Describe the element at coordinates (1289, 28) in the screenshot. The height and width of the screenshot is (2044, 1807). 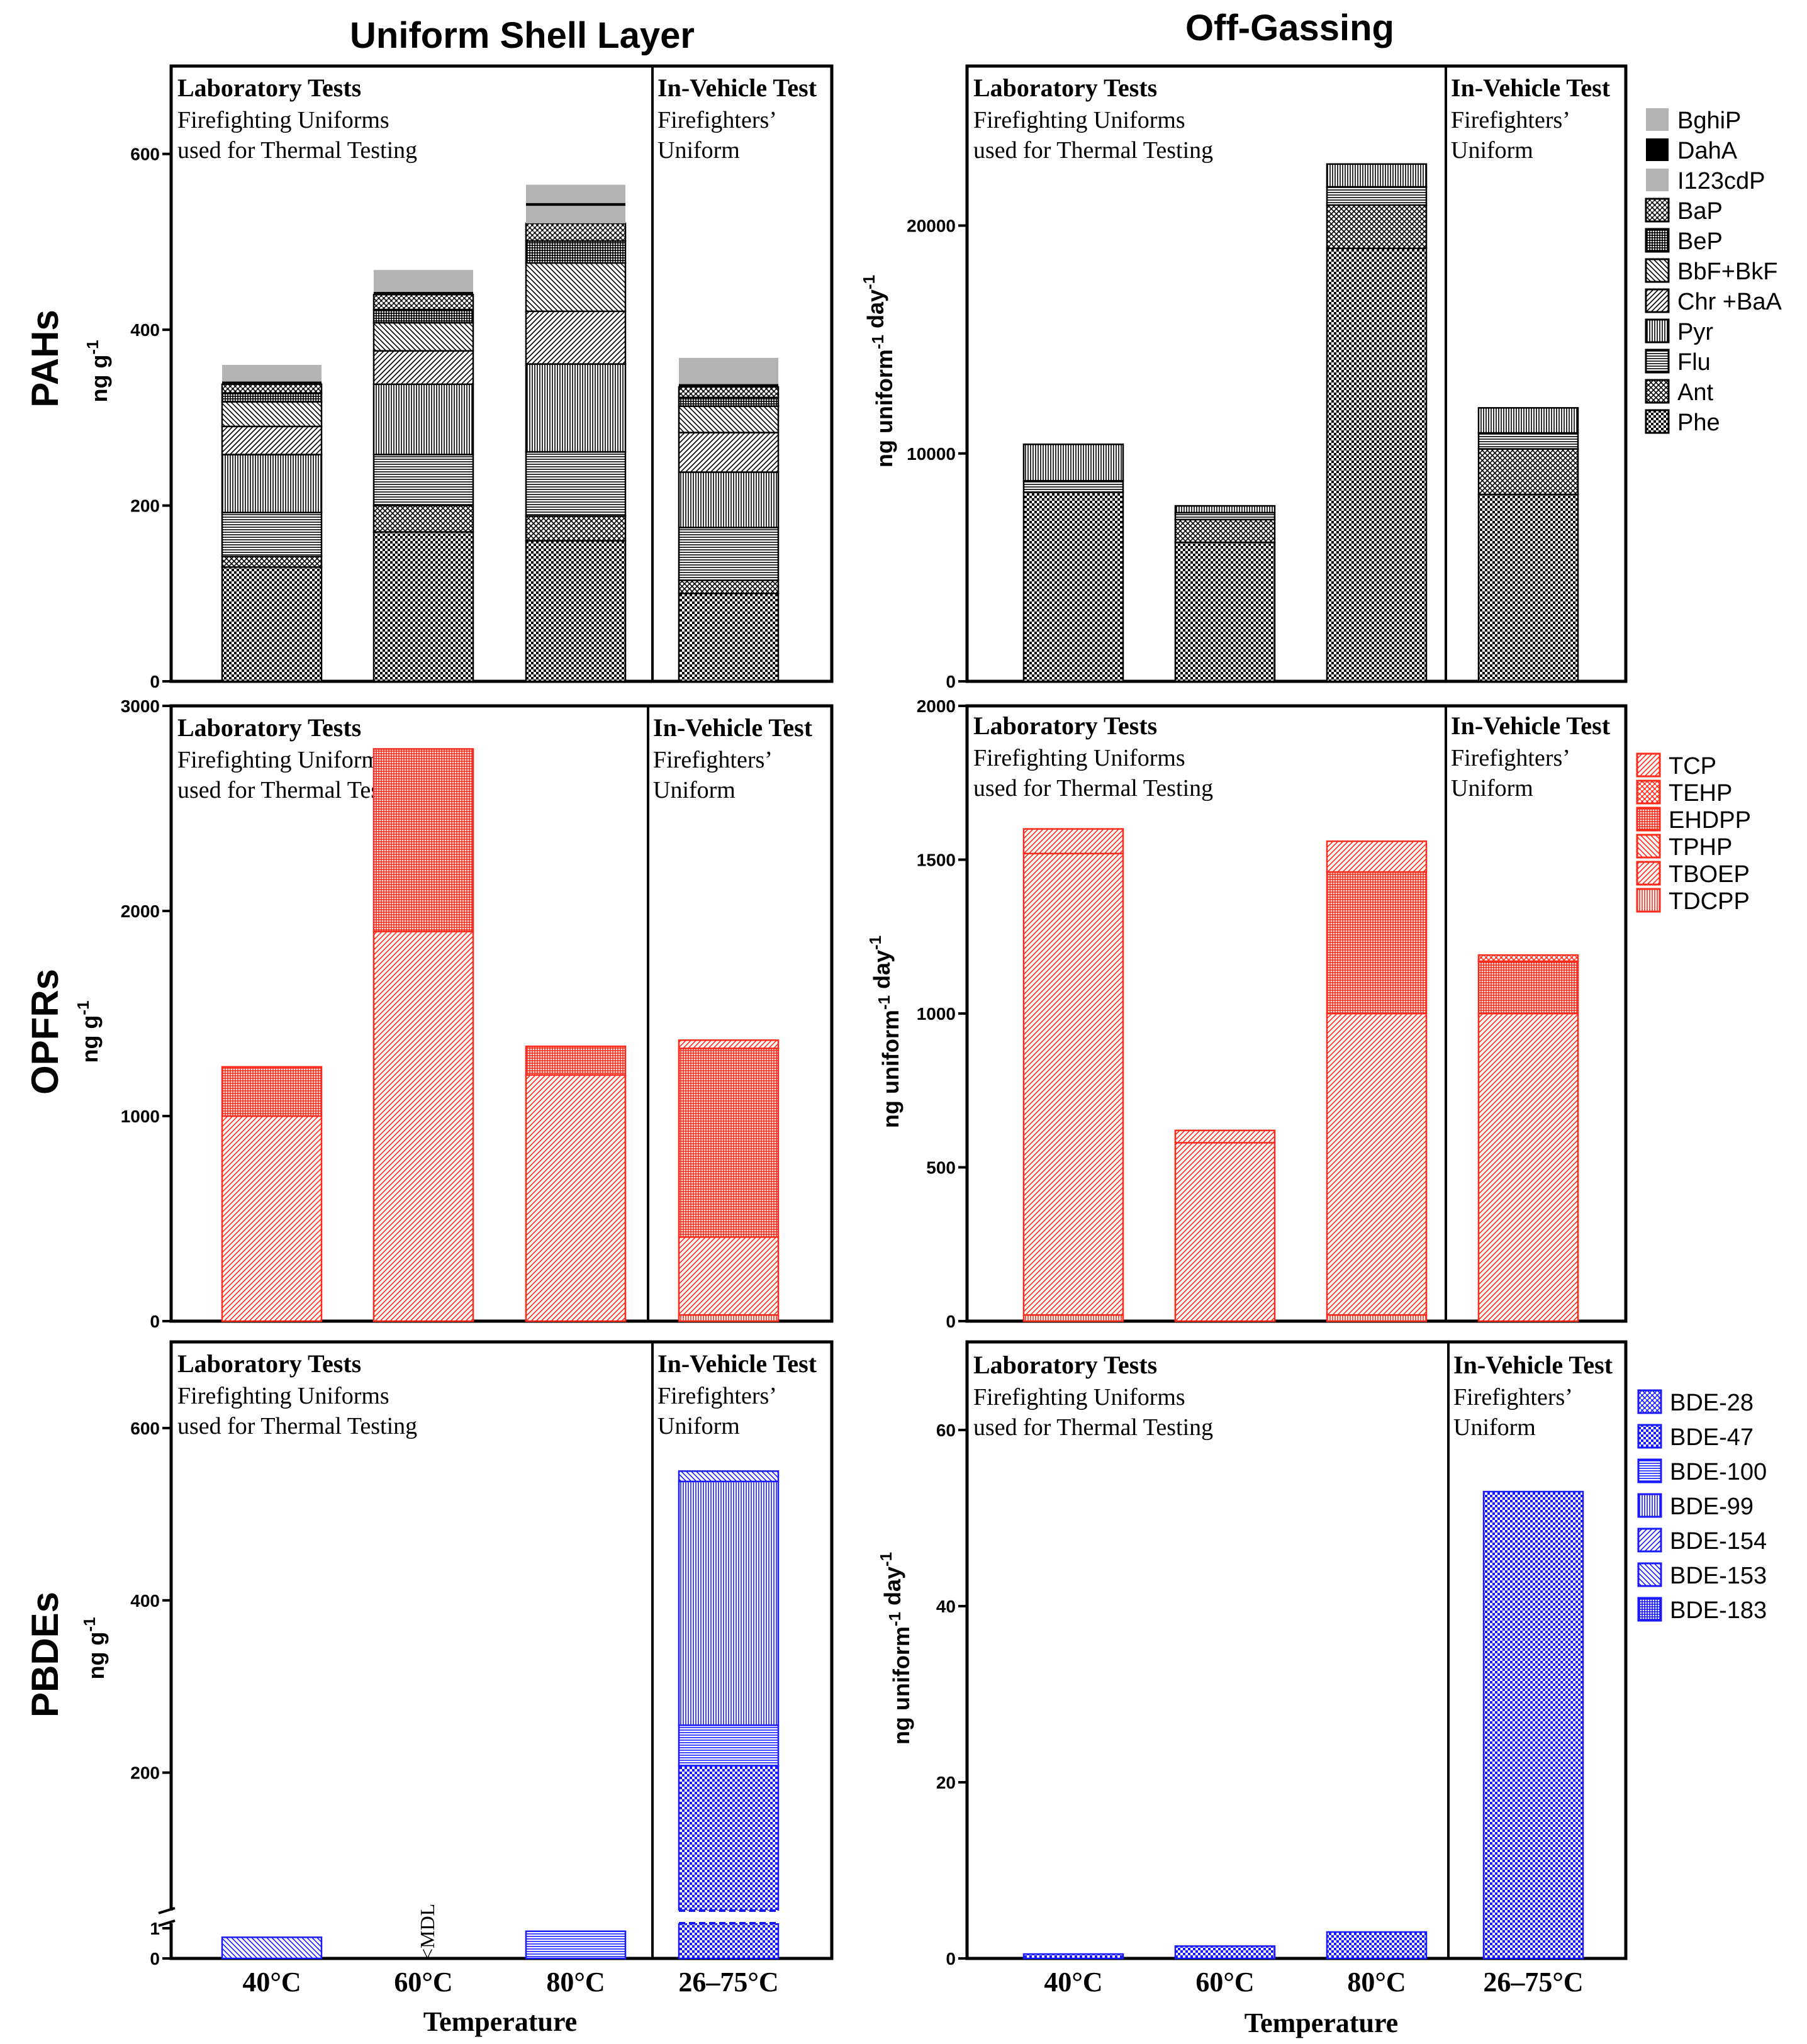
I see `right-column-title: Off-Gassing` at that location.